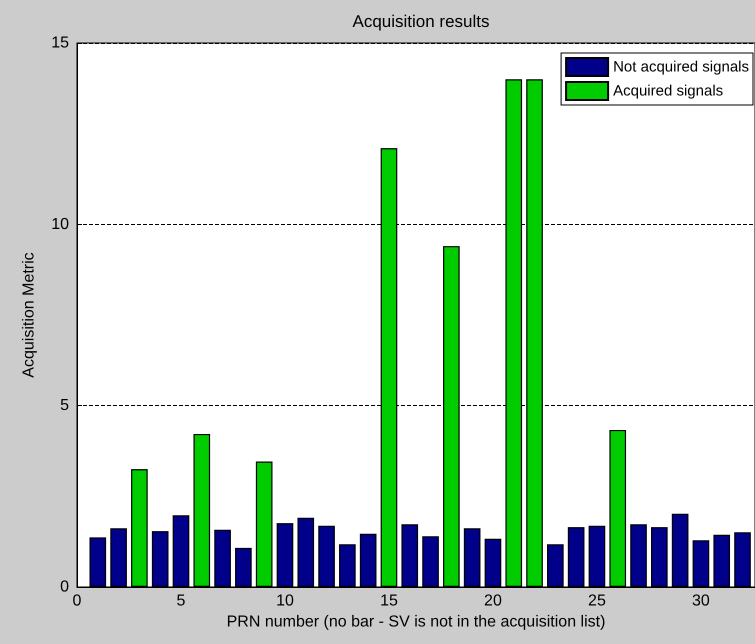  I want to click on x-tick-label: 15, so click(389, 601).